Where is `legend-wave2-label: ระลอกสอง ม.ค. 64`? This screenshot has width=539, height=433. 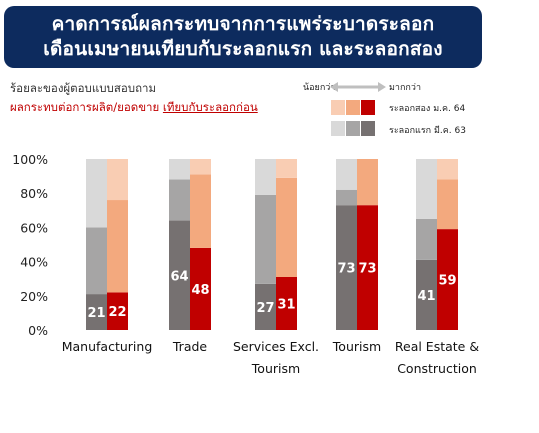
legend-wave2-label: ระลอกสอง ม.ค. 64 is located at coordinates (427, 109).